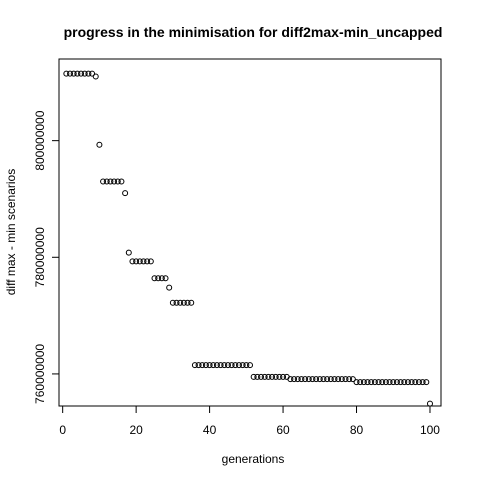  I want to click on x-tick-label: 20, so click(136, 430).